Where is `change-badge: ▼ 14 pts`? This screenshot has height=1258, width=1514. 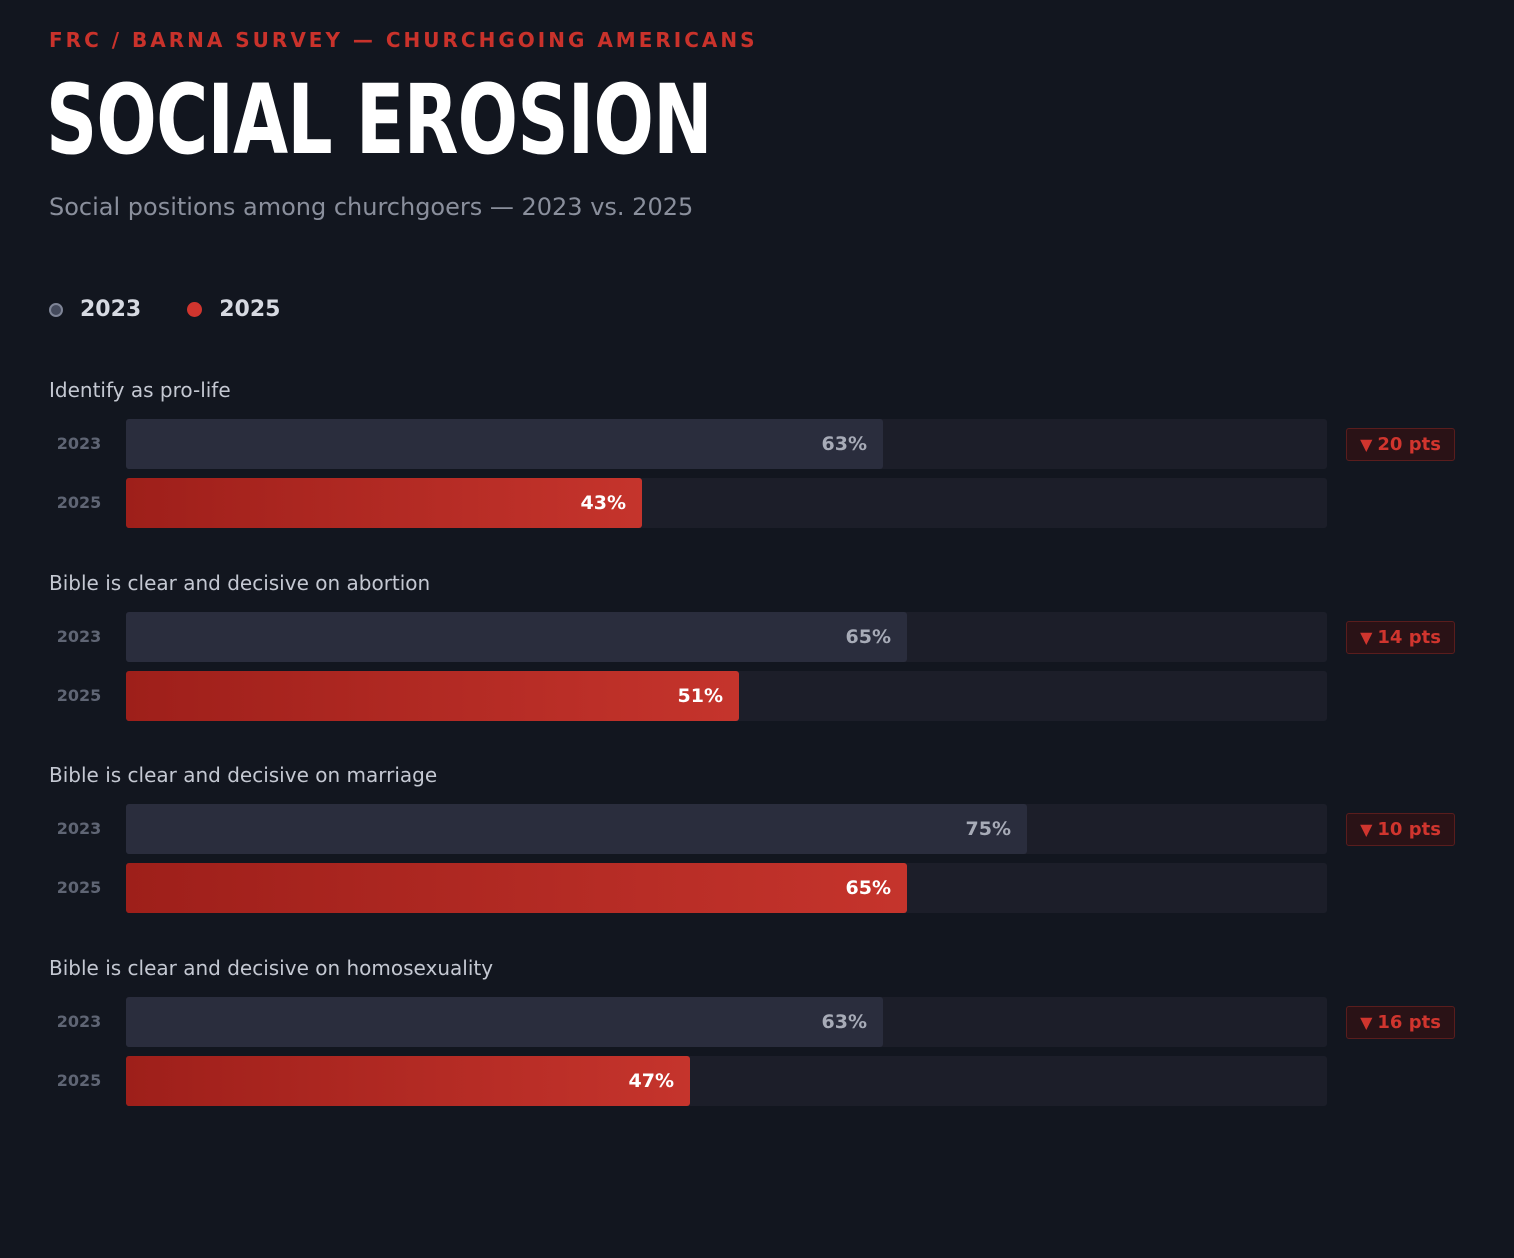
change-badge: ▼ 14 pts is located at coordinates (1400, 637).